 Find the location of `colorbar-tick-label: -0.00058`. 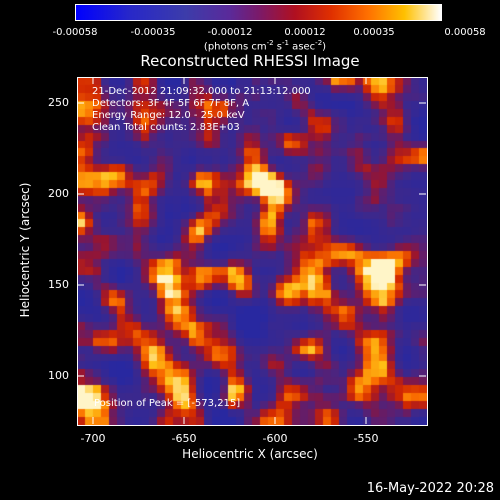

colorbar-tick-label: -0.00058 is located at coordinates (75, 32).